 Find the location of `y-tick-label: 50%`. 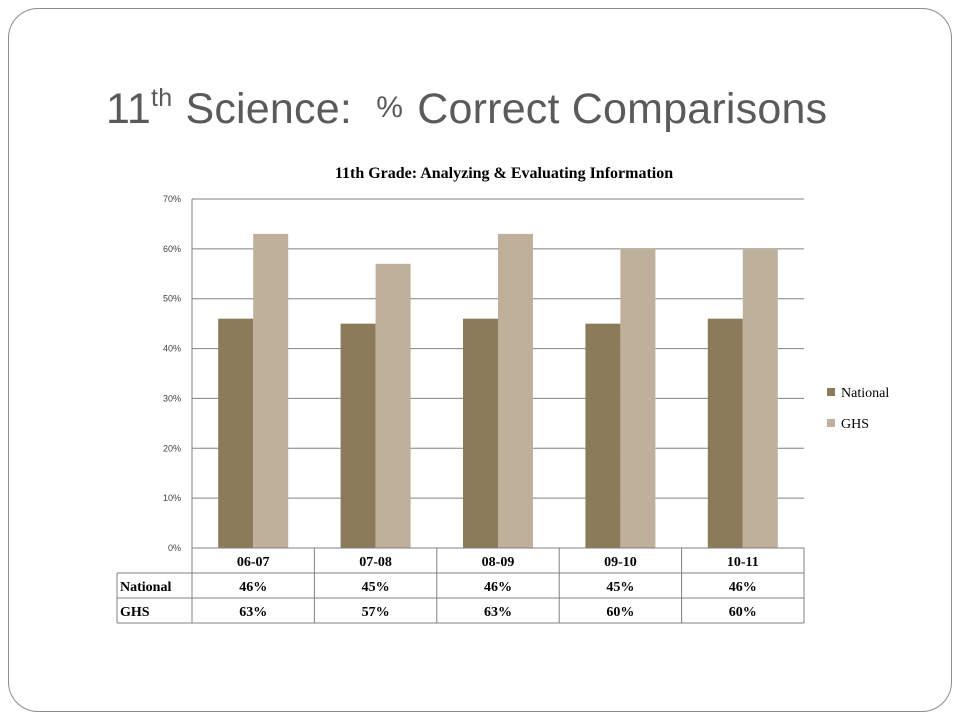

y-tick-label: 50% is located at coordinates (172, 299).